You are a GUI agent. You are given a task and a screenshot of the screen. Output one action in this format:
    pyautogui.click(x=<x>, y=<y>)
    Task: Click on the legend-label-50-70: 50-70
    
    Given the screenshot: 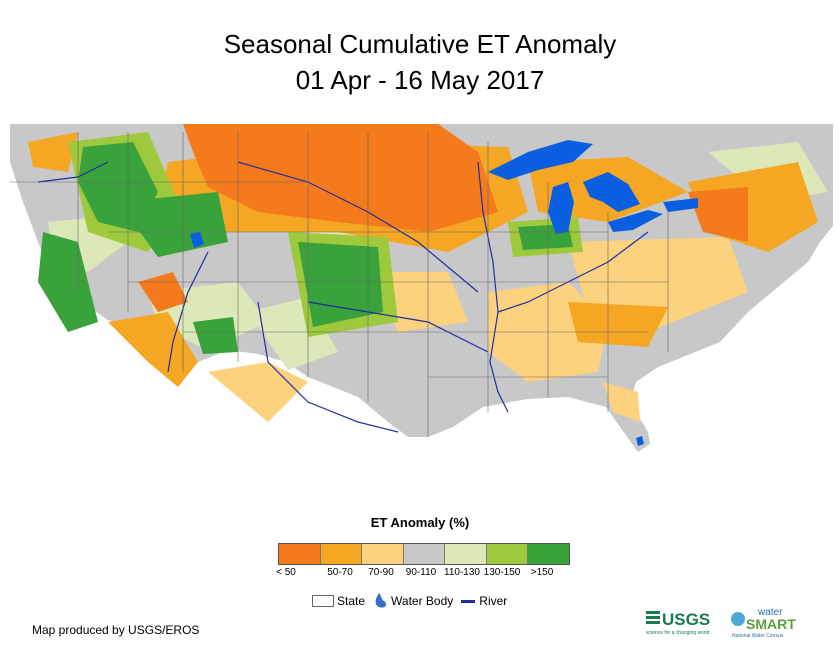 What is the action you would take?
    pyautogui.click(x=340, y=572)
    